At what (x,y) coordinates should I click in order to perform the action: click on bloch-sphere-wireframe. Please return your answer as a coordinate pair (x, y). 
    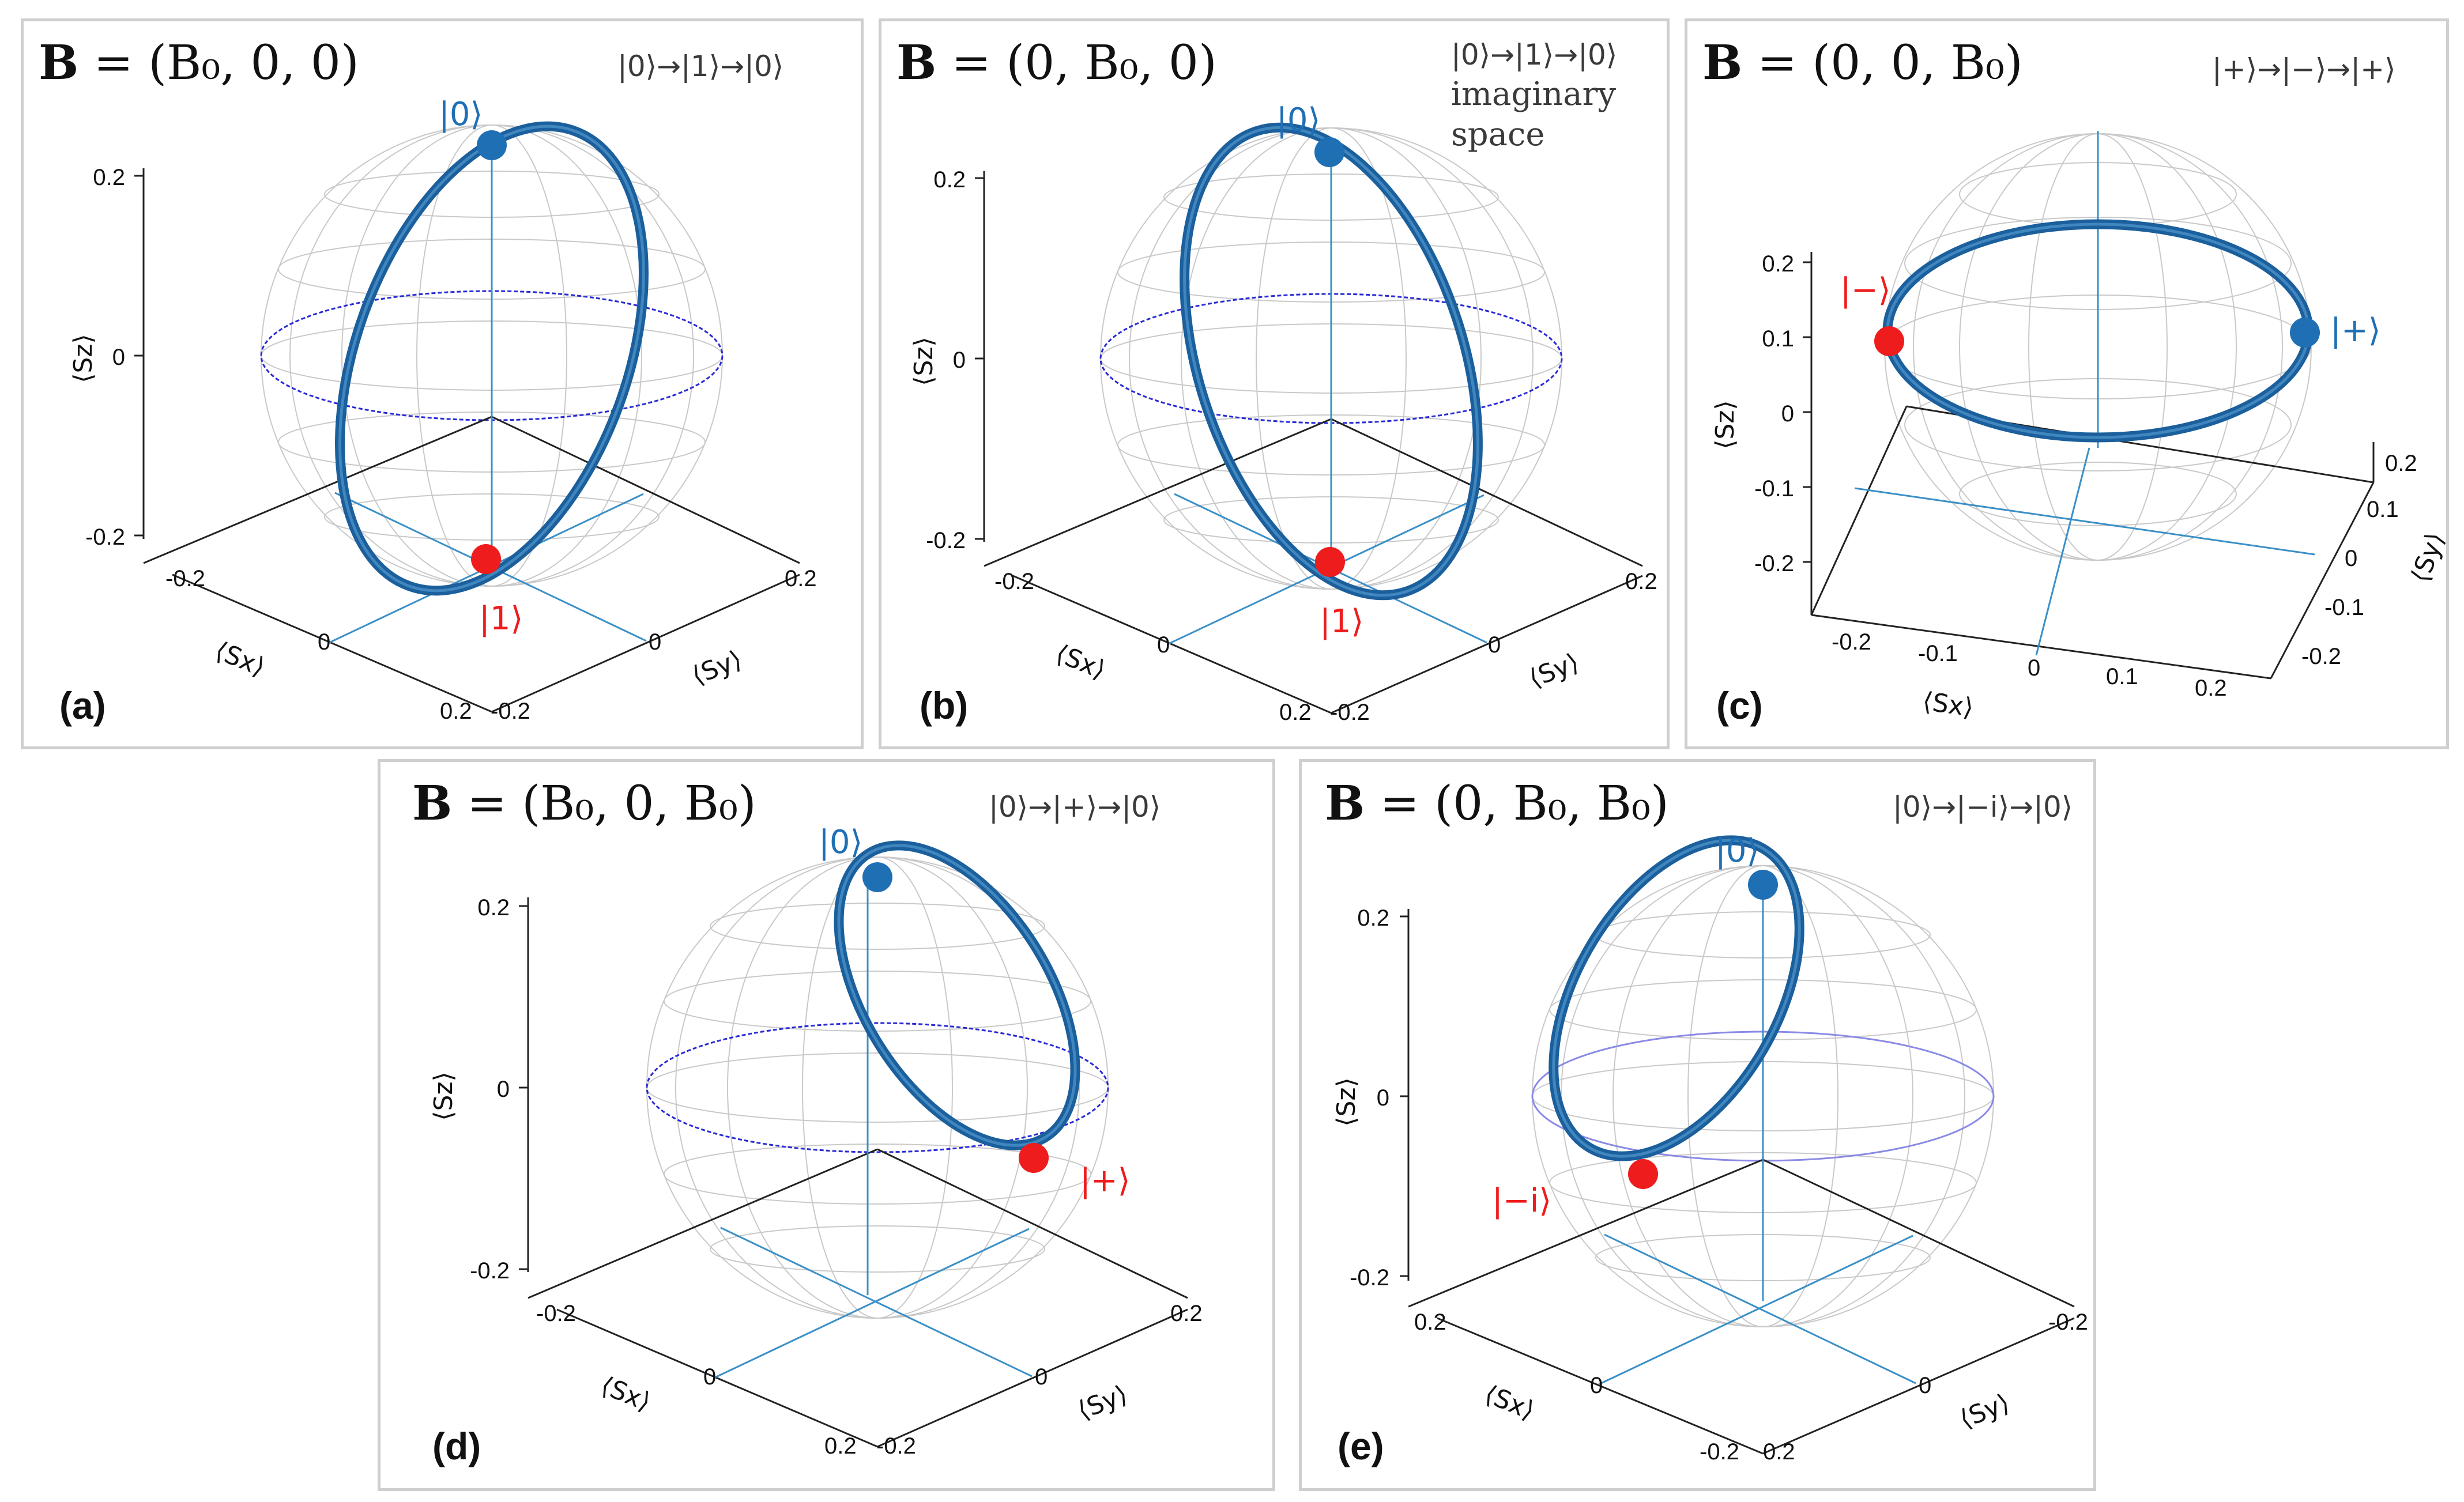
    Looking at the image, I should click on (877, 1087).